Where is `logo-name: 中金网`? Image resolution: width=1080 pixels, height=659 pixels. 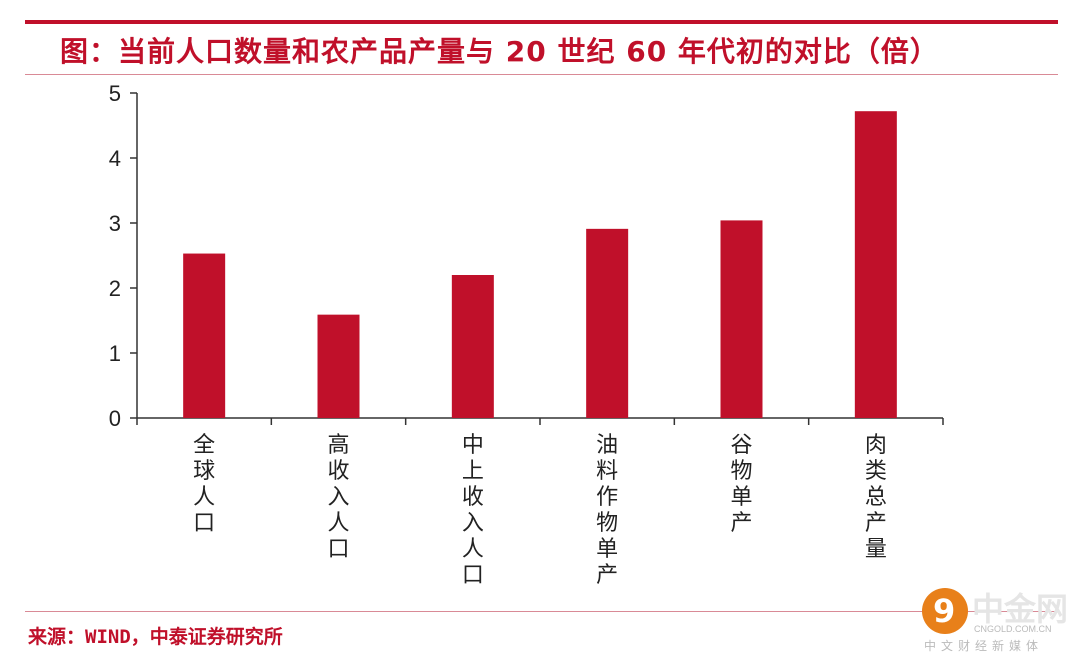 logo-name: 中金网 is located at coordinates (1020, 609).